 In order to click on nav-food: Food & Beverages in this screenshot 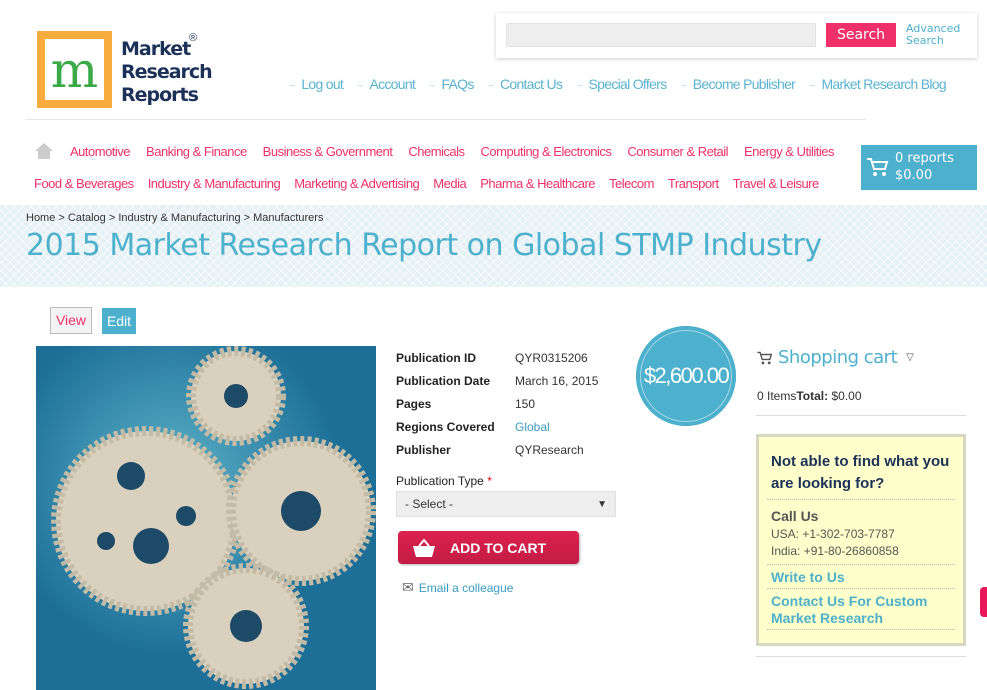, I will do `click(84, 183)`.